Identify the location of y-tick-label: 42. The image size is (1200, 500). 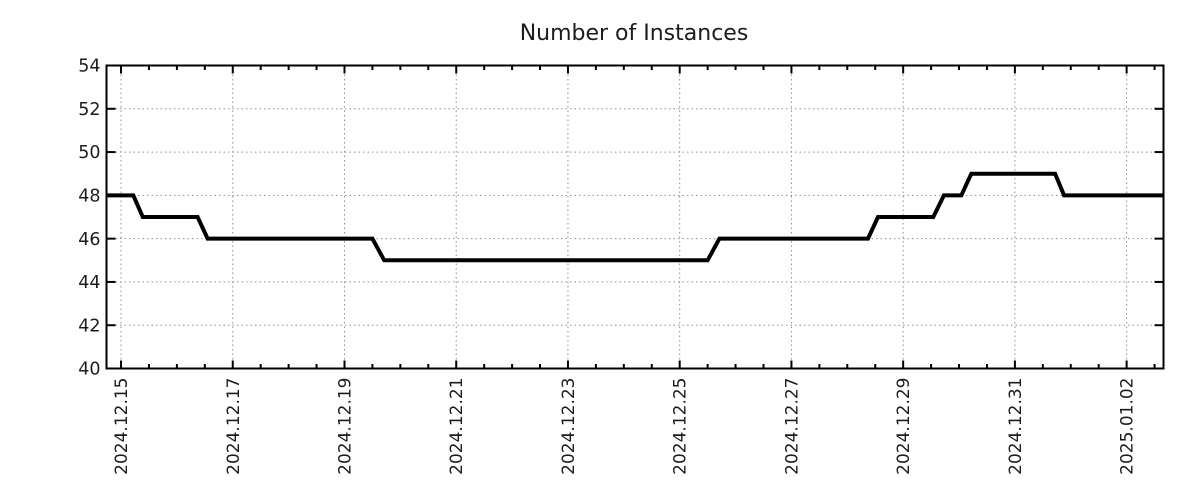
(89, 326).